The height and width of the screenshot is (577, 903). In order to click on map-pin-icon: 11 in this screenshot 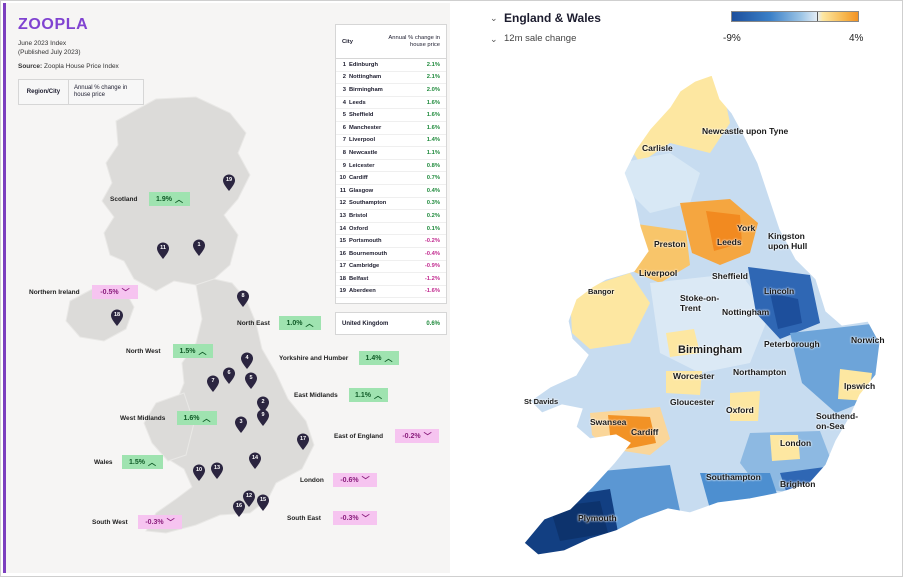, I will do `click(163, 251)`.